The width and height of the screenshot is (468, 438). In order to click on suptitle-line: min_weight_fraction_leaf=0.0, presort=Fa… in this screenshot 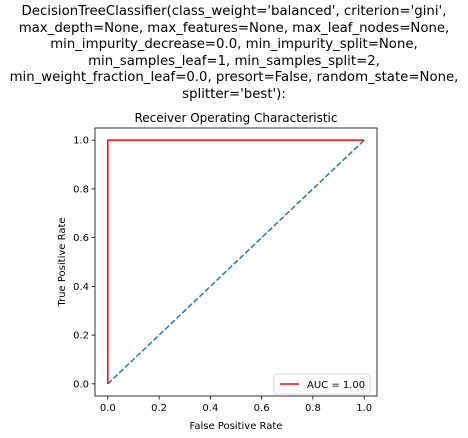, I will do `click(234, 78)`.